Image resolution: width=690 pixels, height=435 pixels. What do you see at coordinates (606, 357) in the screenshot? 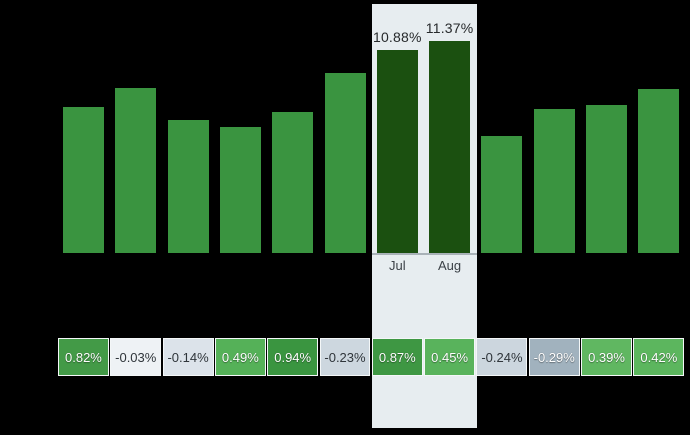
I see `heat-cell-11: 0.39%` at bounding box center [606, 357].